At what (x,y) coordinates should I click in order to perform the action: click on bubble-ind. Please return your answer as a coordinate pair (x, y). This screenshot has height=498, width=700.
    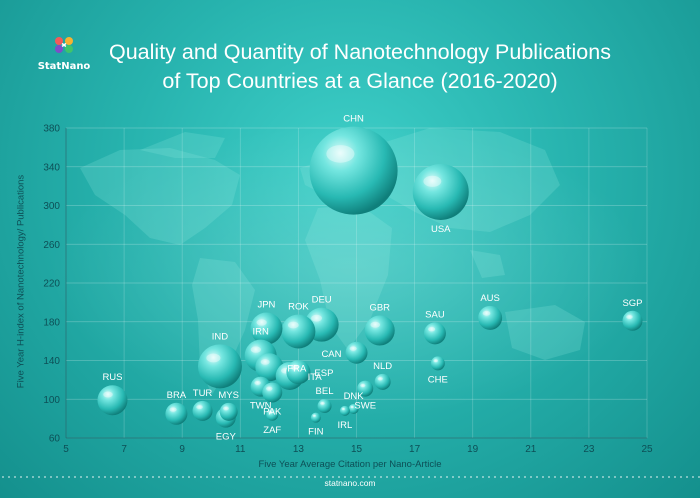
    Looking at the image, I should click on (219, 366).